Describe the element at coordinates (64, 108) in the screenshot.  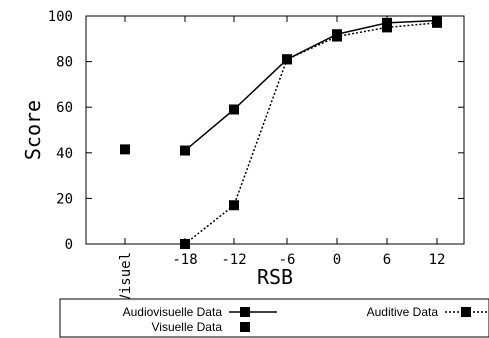
I see `y-tick-label: 60` at that location.